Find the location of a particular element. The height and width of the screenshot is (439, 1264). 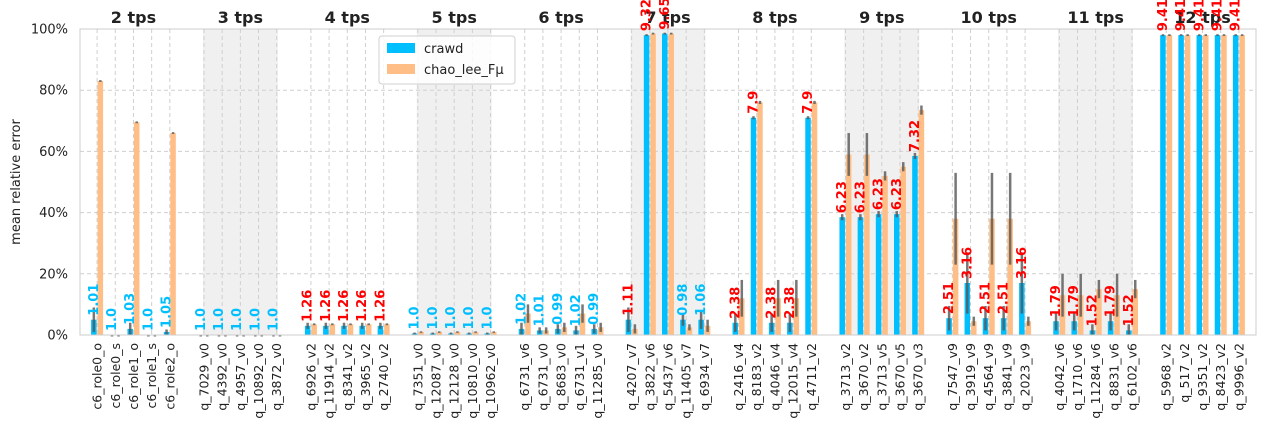

y-tick-label: 100% is located at coordinates (49, 30).